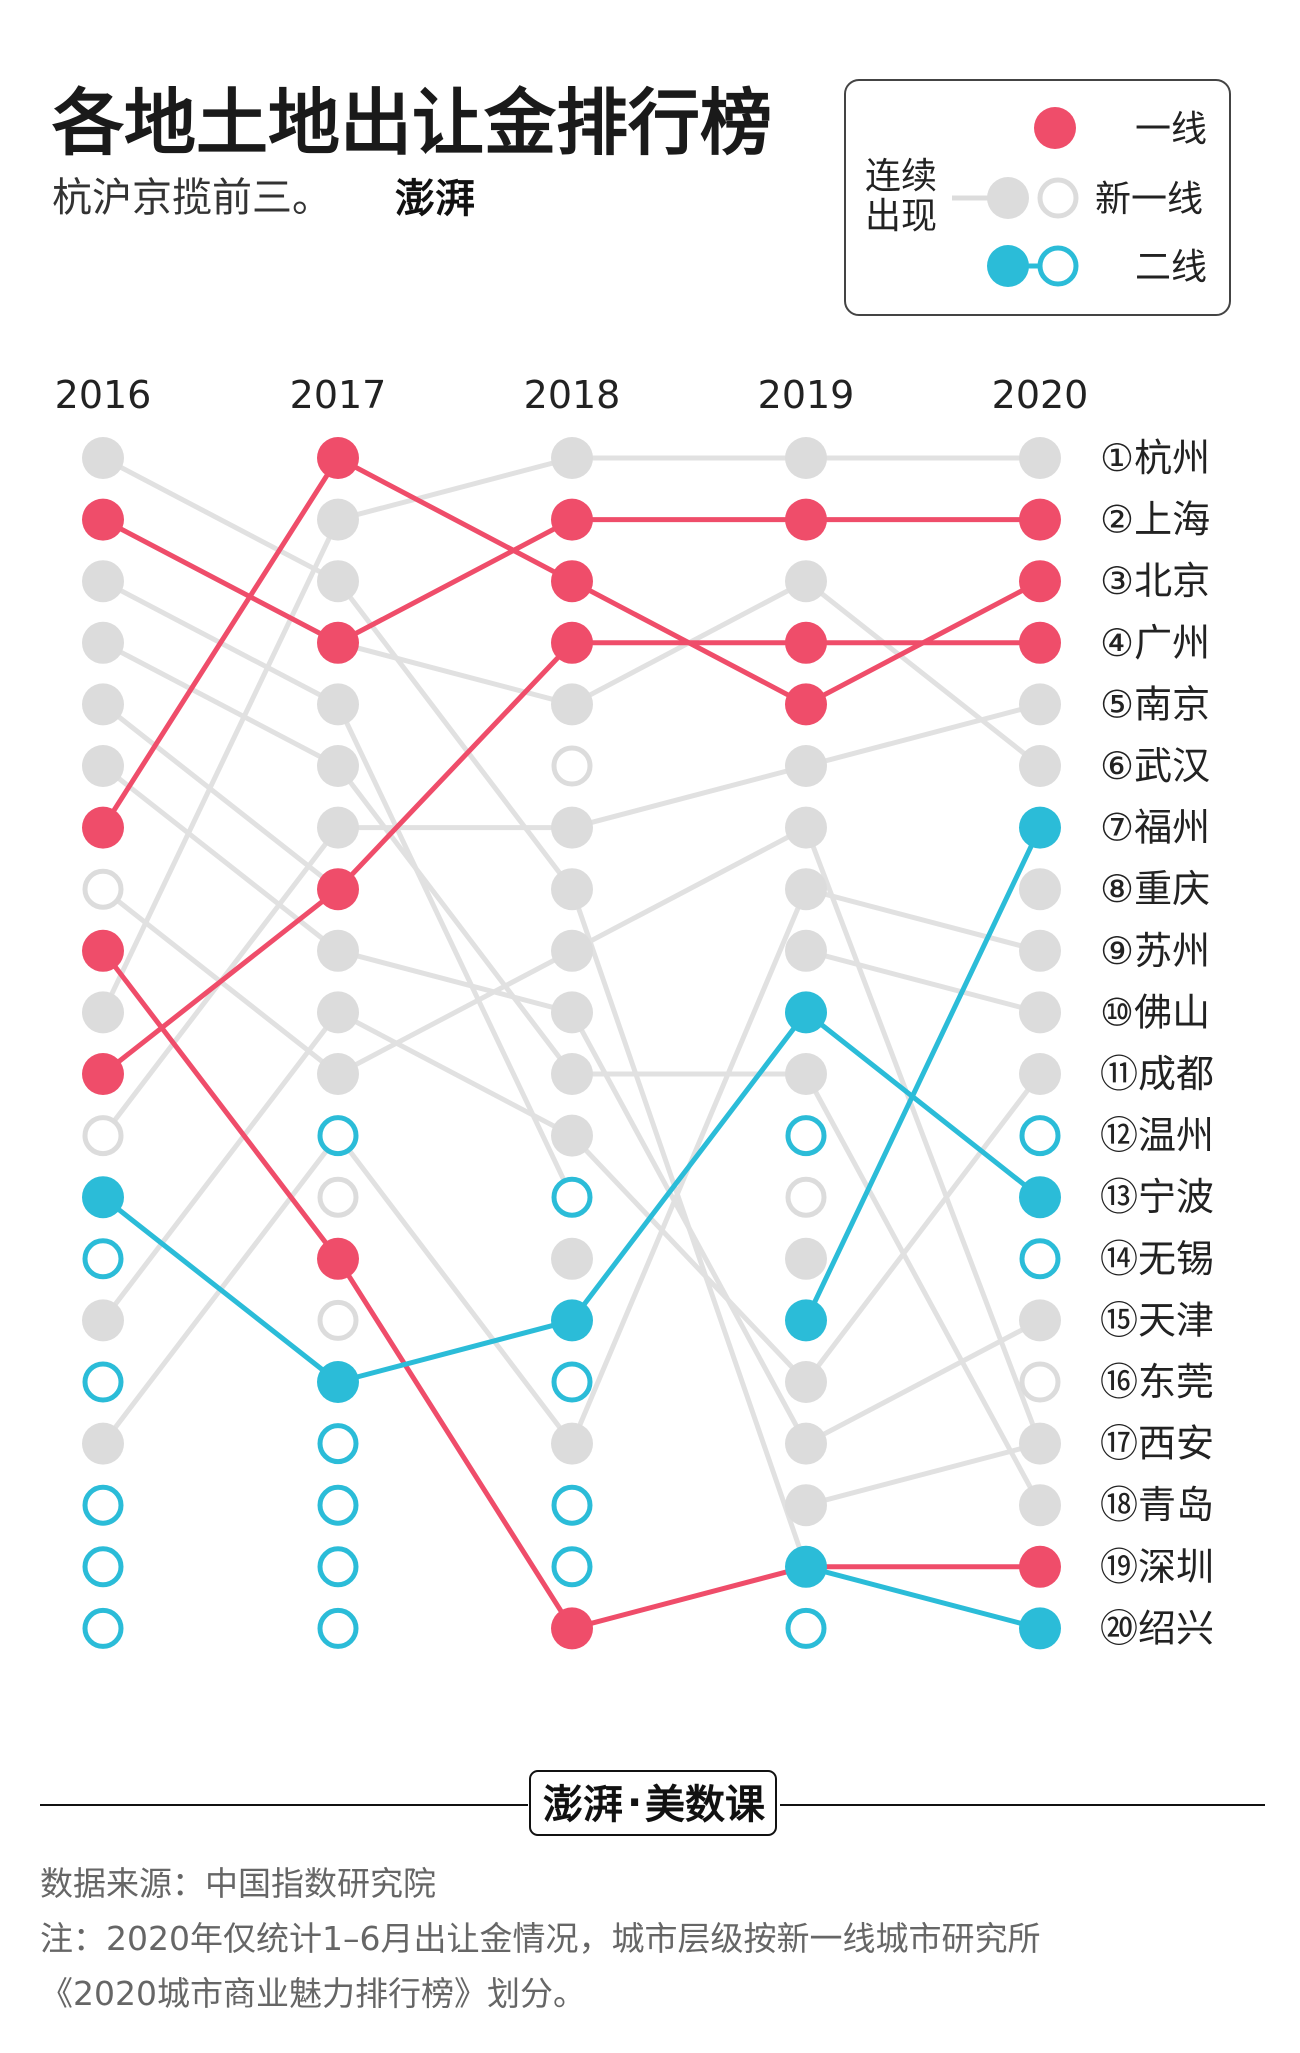 Image resolution: width=1300 pixels, height=2053 pixels. Describe the element at coordinates (705, 1805) in the screenshot. I see `footer-brand-name: 美数课` at that location.